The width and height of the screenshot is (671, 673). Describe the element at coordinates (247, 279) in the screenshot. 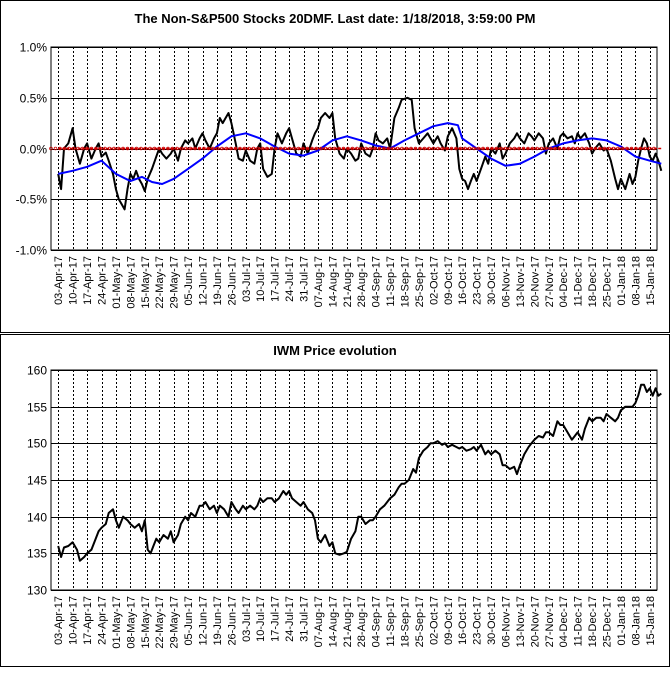

I see `top-xtick-label: 03-Jul-17` at that location.